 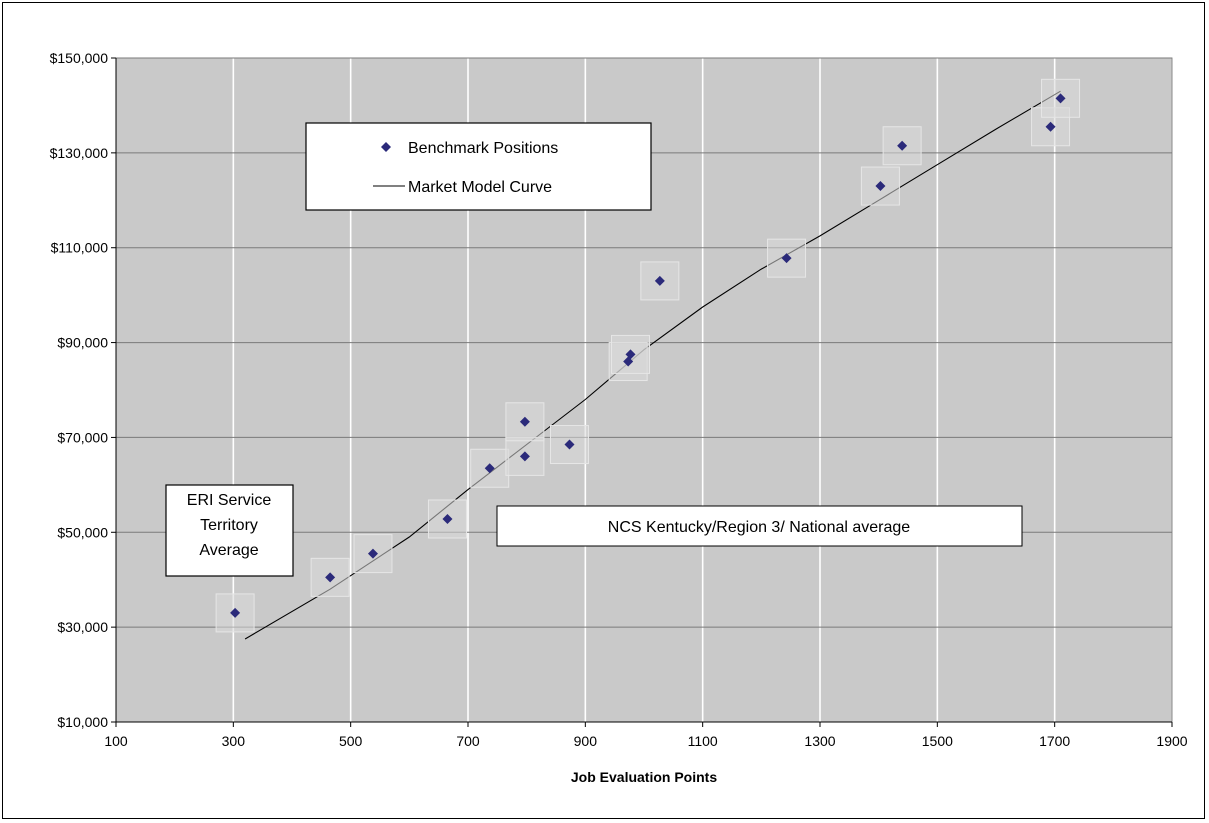 What do you see at coordinates (229, 525) in the screenshot?
I see `eri-annotation-line-2: Territory` at bounding box center [229, 525].